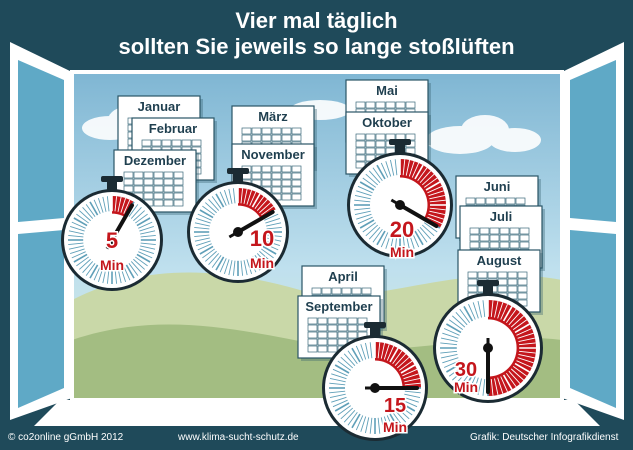 The image size is (633, 450). Describe the element at coordinates (155, 160) in the screenshot. I see `calendar-month-label: Dezember` at that location.